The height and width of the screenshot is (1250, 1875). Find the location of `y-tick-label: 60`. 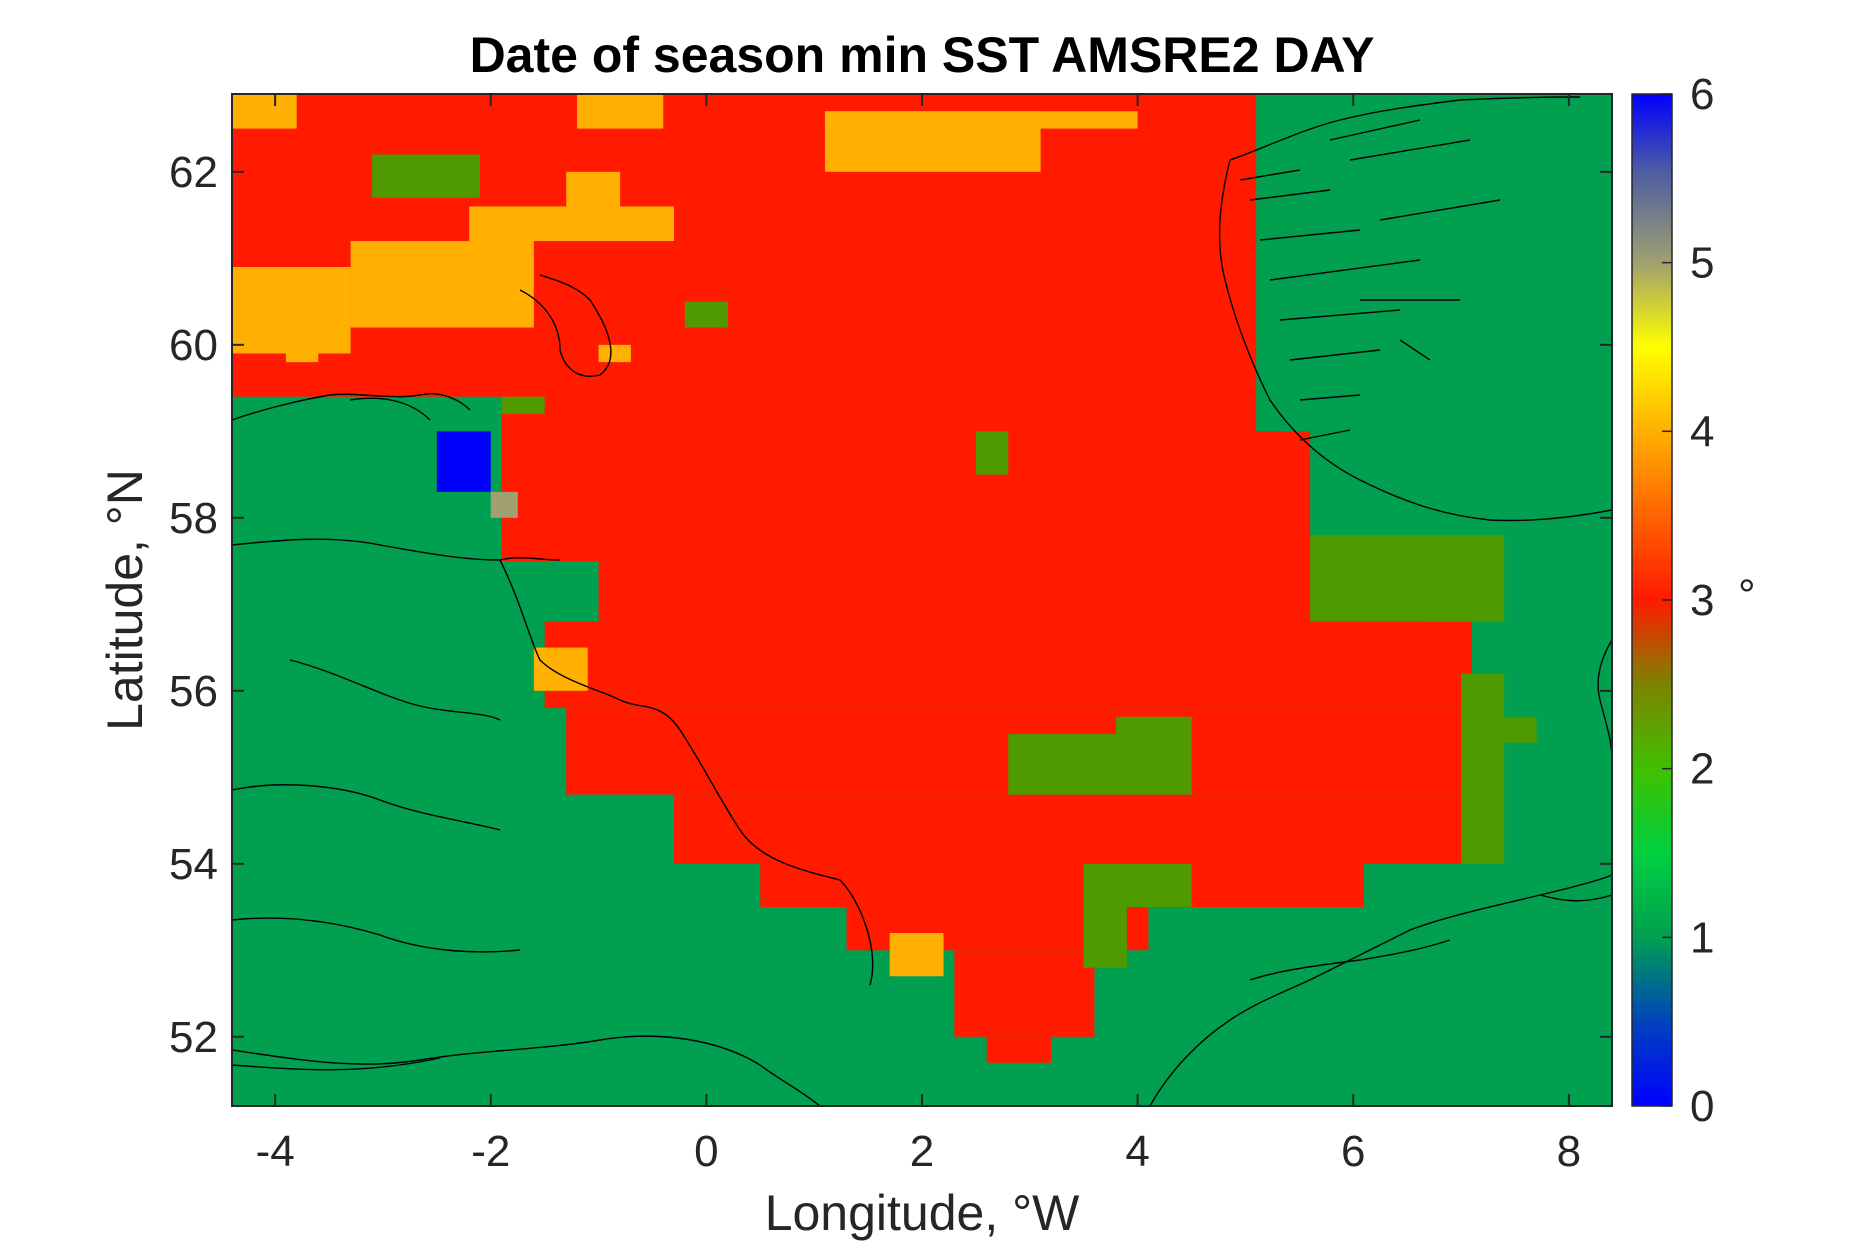

y-tick-label: 60 is located at coordinates (193, 345).